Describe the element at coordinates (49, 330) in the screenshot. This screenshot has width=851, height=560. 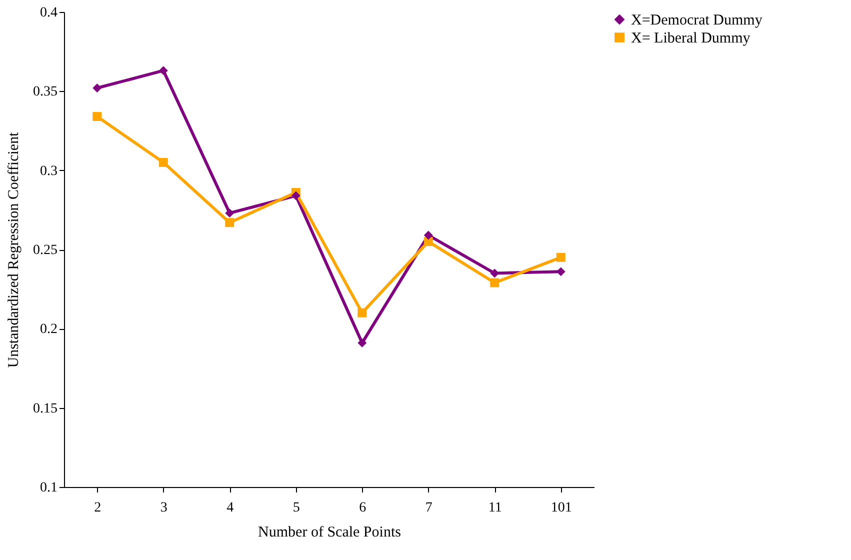
I see `y-tick-label: 0.2` at that location.